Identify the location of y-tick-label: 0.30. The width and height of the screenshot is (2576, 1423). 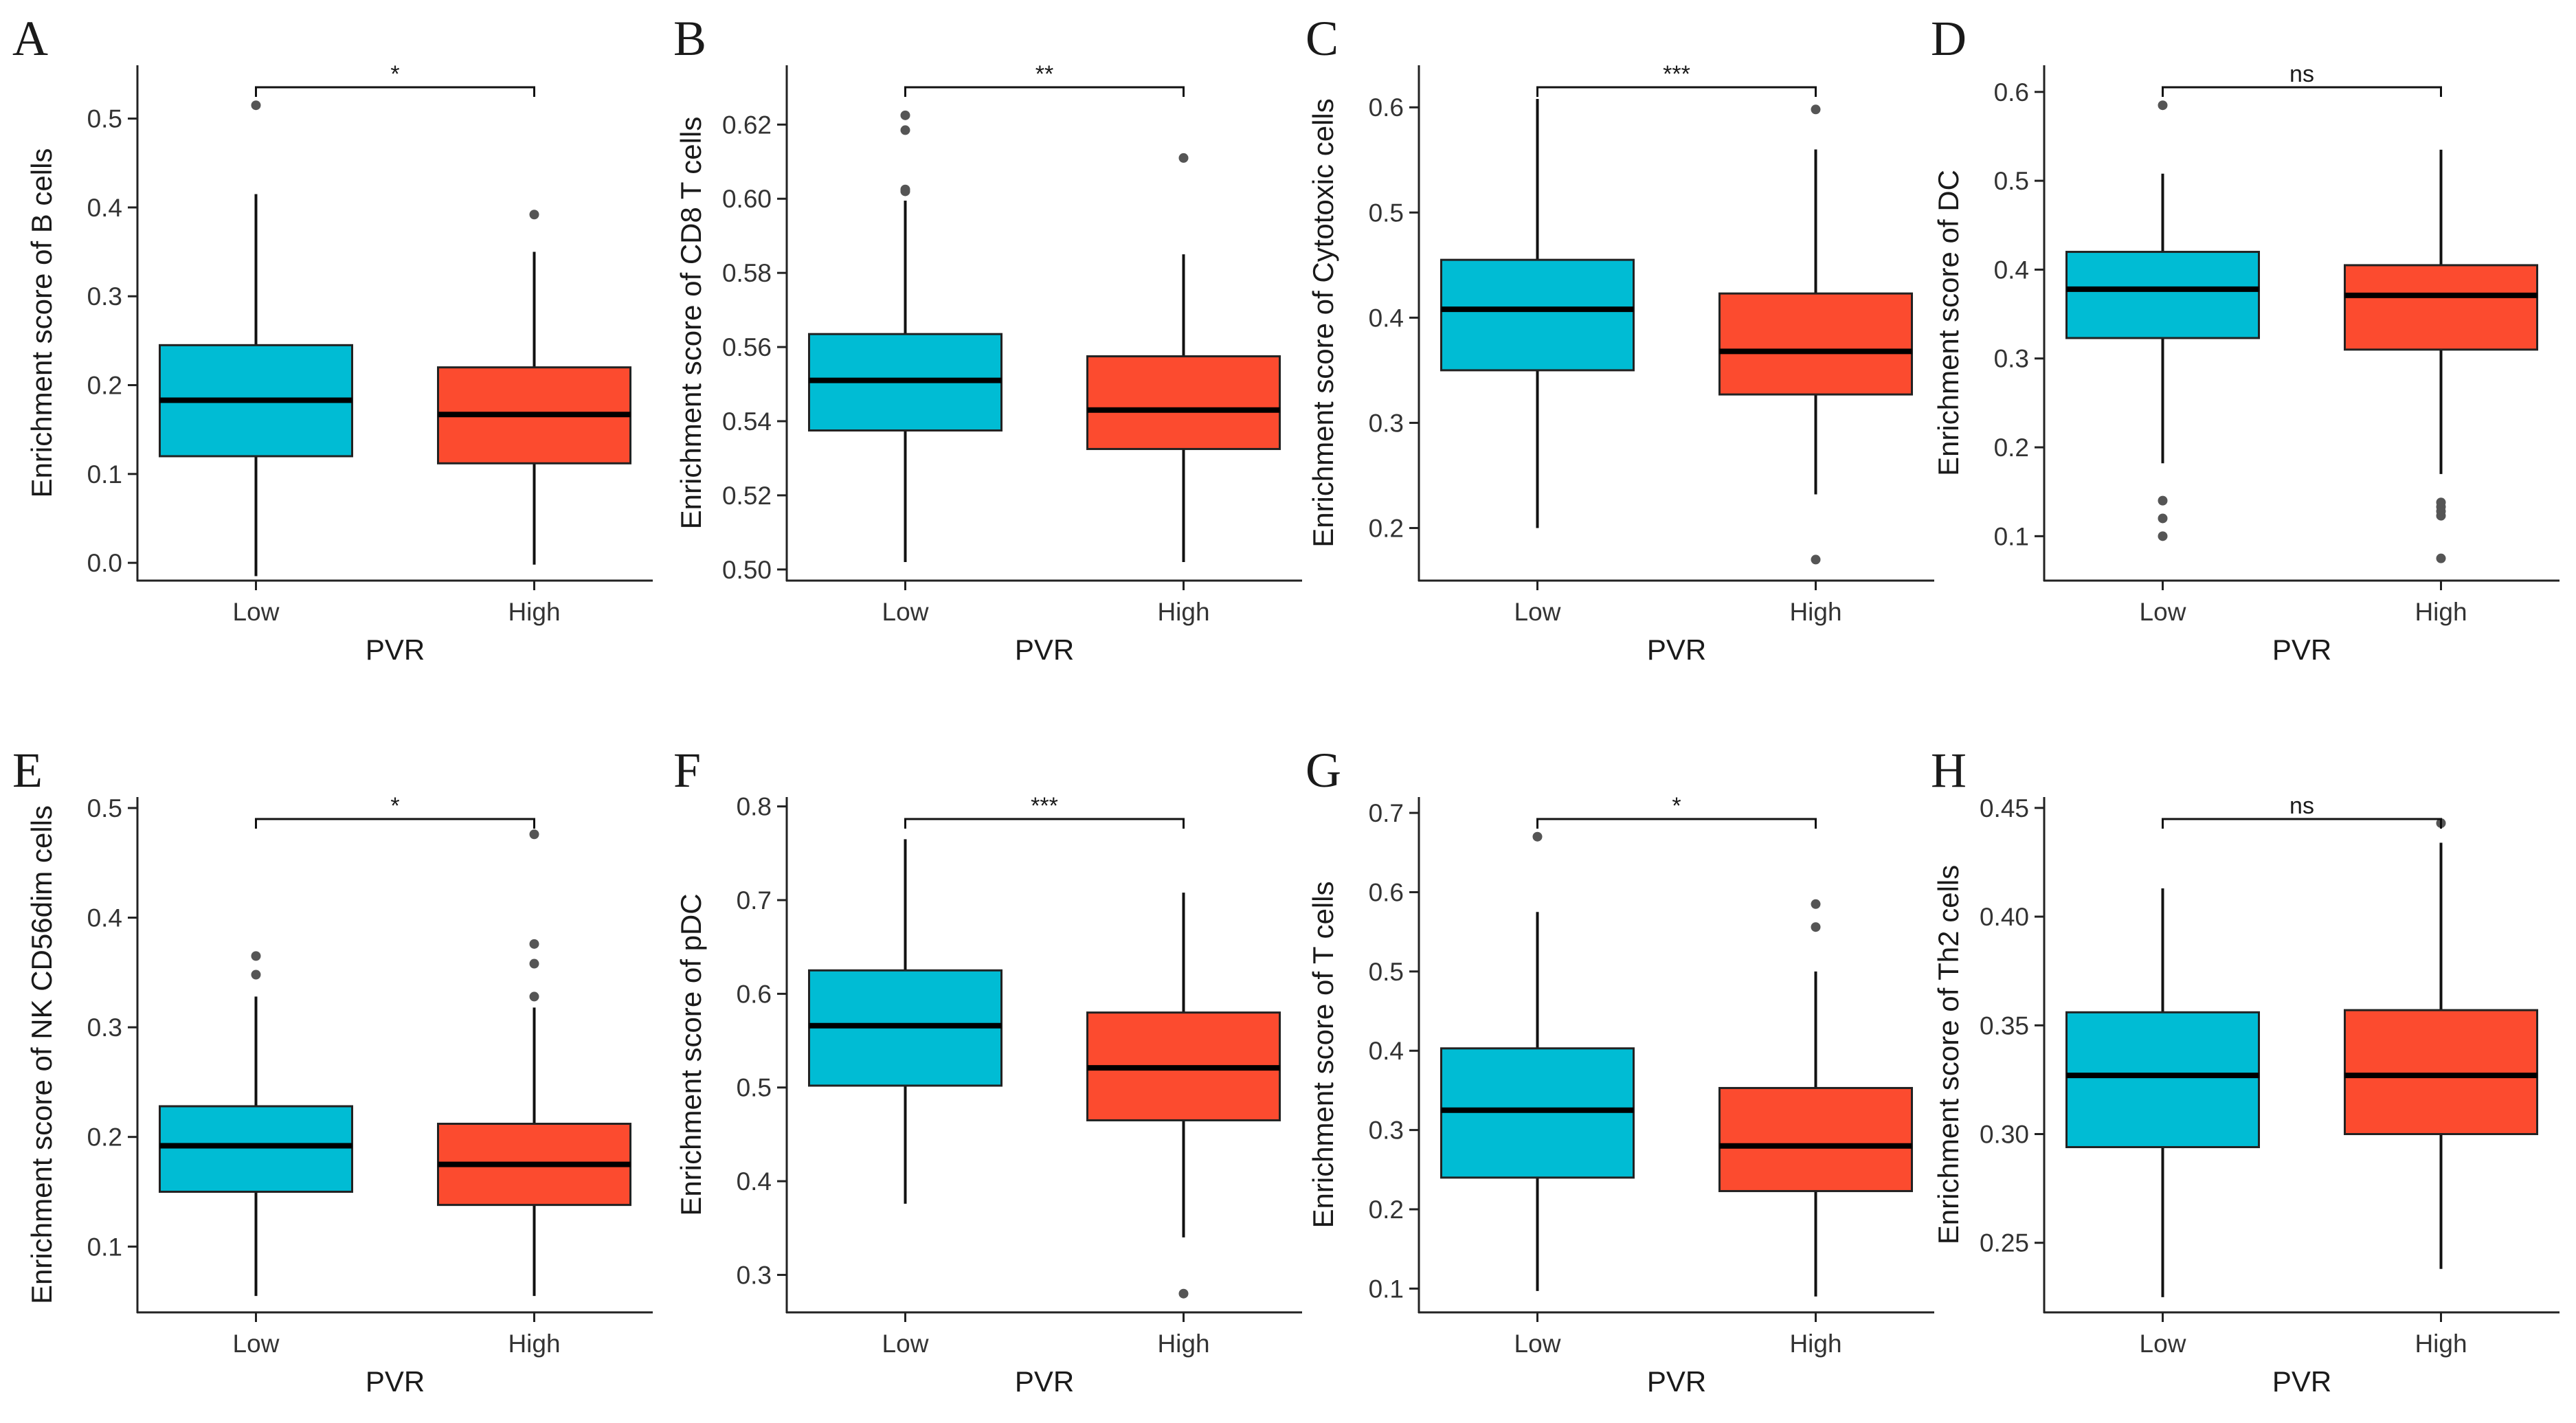
(2004, 1135).